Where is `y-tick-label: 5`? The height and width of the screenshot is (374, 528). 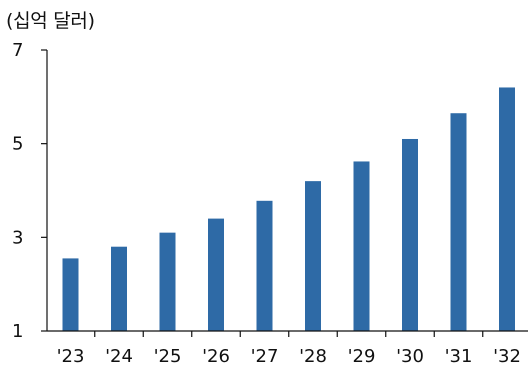 y-tick-label: 5 is located at coordinates (17, 144).